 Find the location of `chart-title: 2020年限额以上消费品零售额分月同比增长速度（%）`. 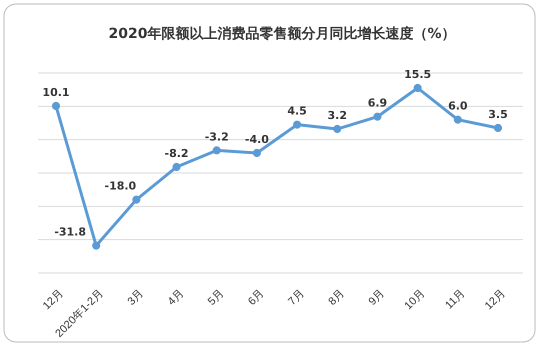

chart-title: 2020年限额以上消费品零售额分月同比增长速度（%） is located at coordinates (282, 33).